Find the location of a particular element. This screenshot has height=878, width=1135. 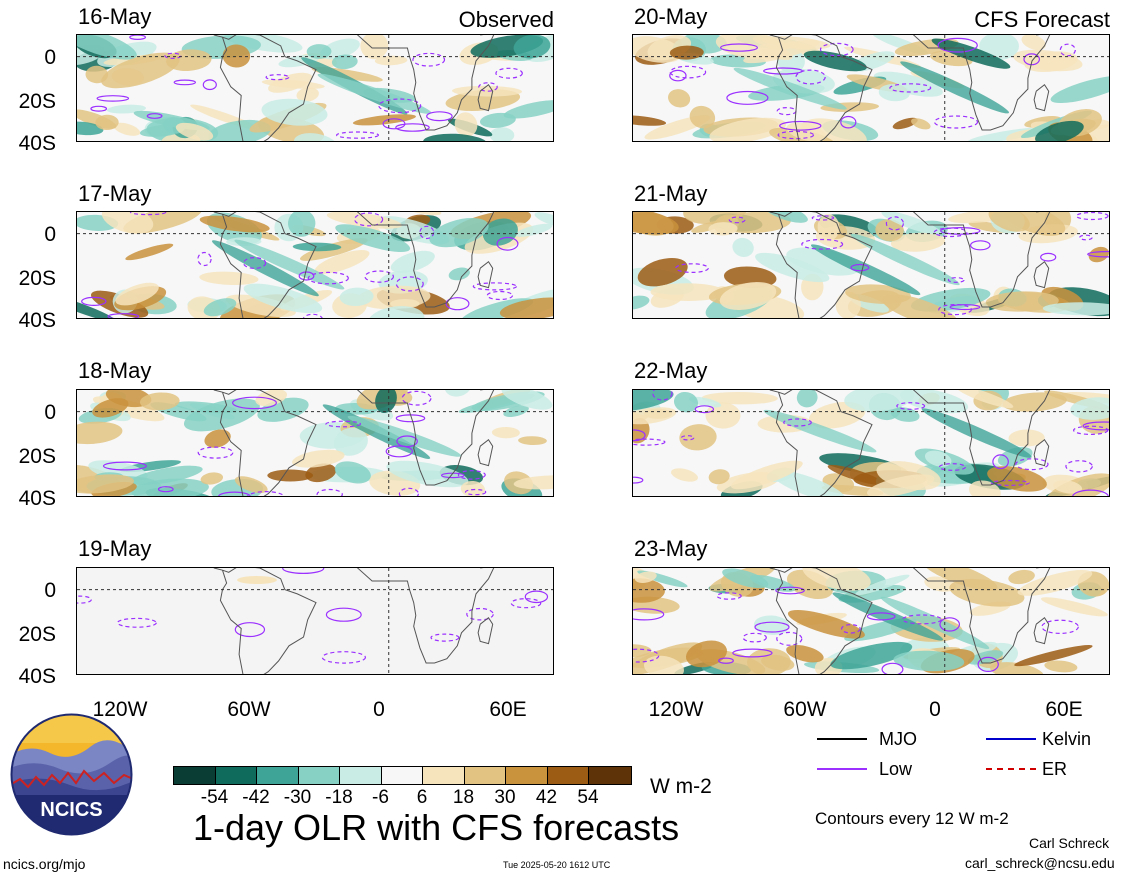

colorbar-tick-label: 30 is located at coordinates (505, 797).